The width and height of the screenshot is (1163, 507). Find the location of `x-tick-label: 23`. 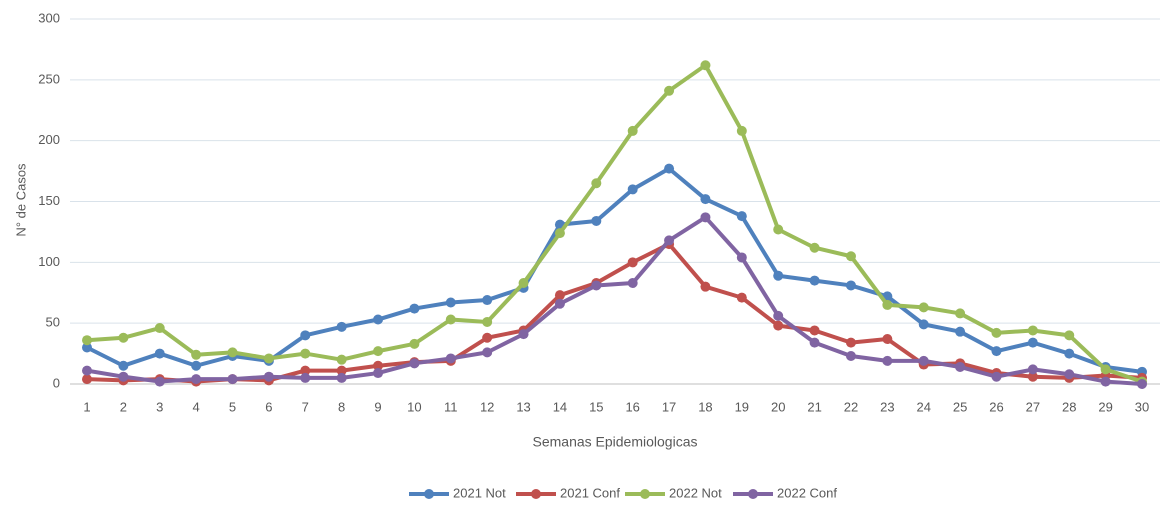

x-tick-label: 23 is located at coordinates (887, 406).